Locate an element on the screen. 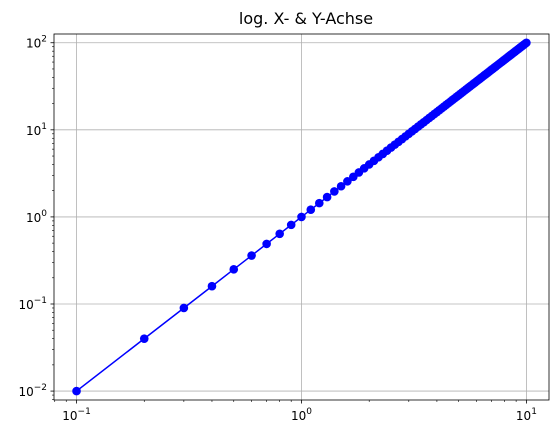 This screenshot has width=558, height=440. x-tick-label: 10¹ is located at coordinates (526, 415).